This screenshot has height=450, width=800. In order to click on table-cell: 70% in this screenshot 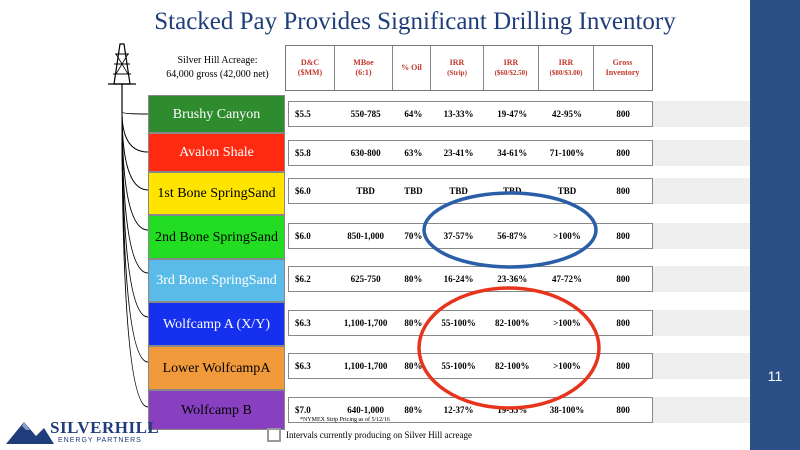, I will do `click(413, 236)`.